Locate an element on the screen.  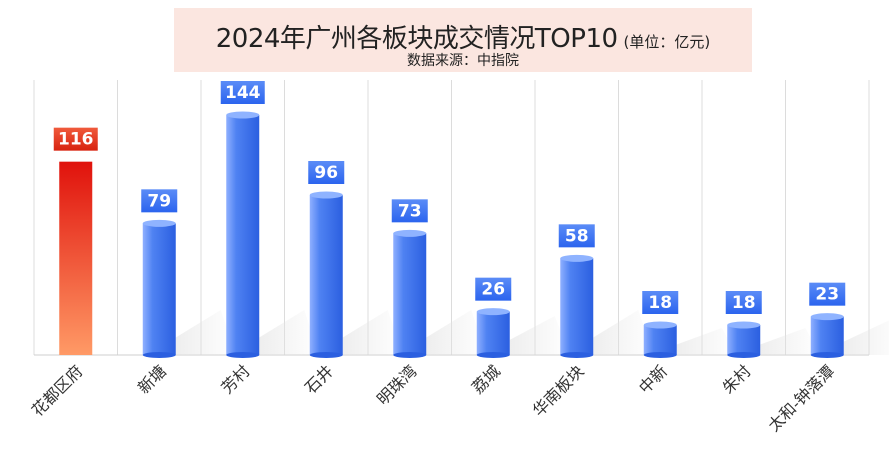
bar-太和-钟落潭 is located at coordinates (827, 335).